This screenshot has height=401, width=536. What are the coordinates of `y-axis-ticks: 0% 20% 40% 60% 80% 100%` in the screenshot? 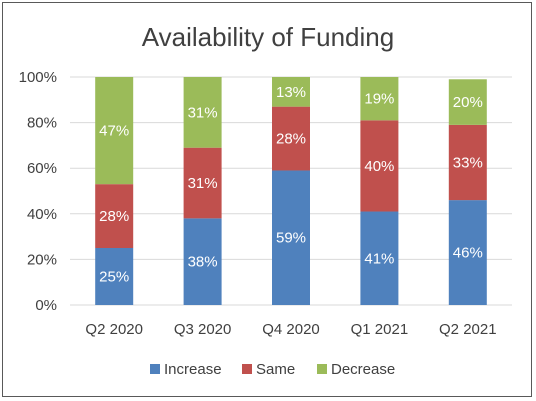 It's located at (38, 191).